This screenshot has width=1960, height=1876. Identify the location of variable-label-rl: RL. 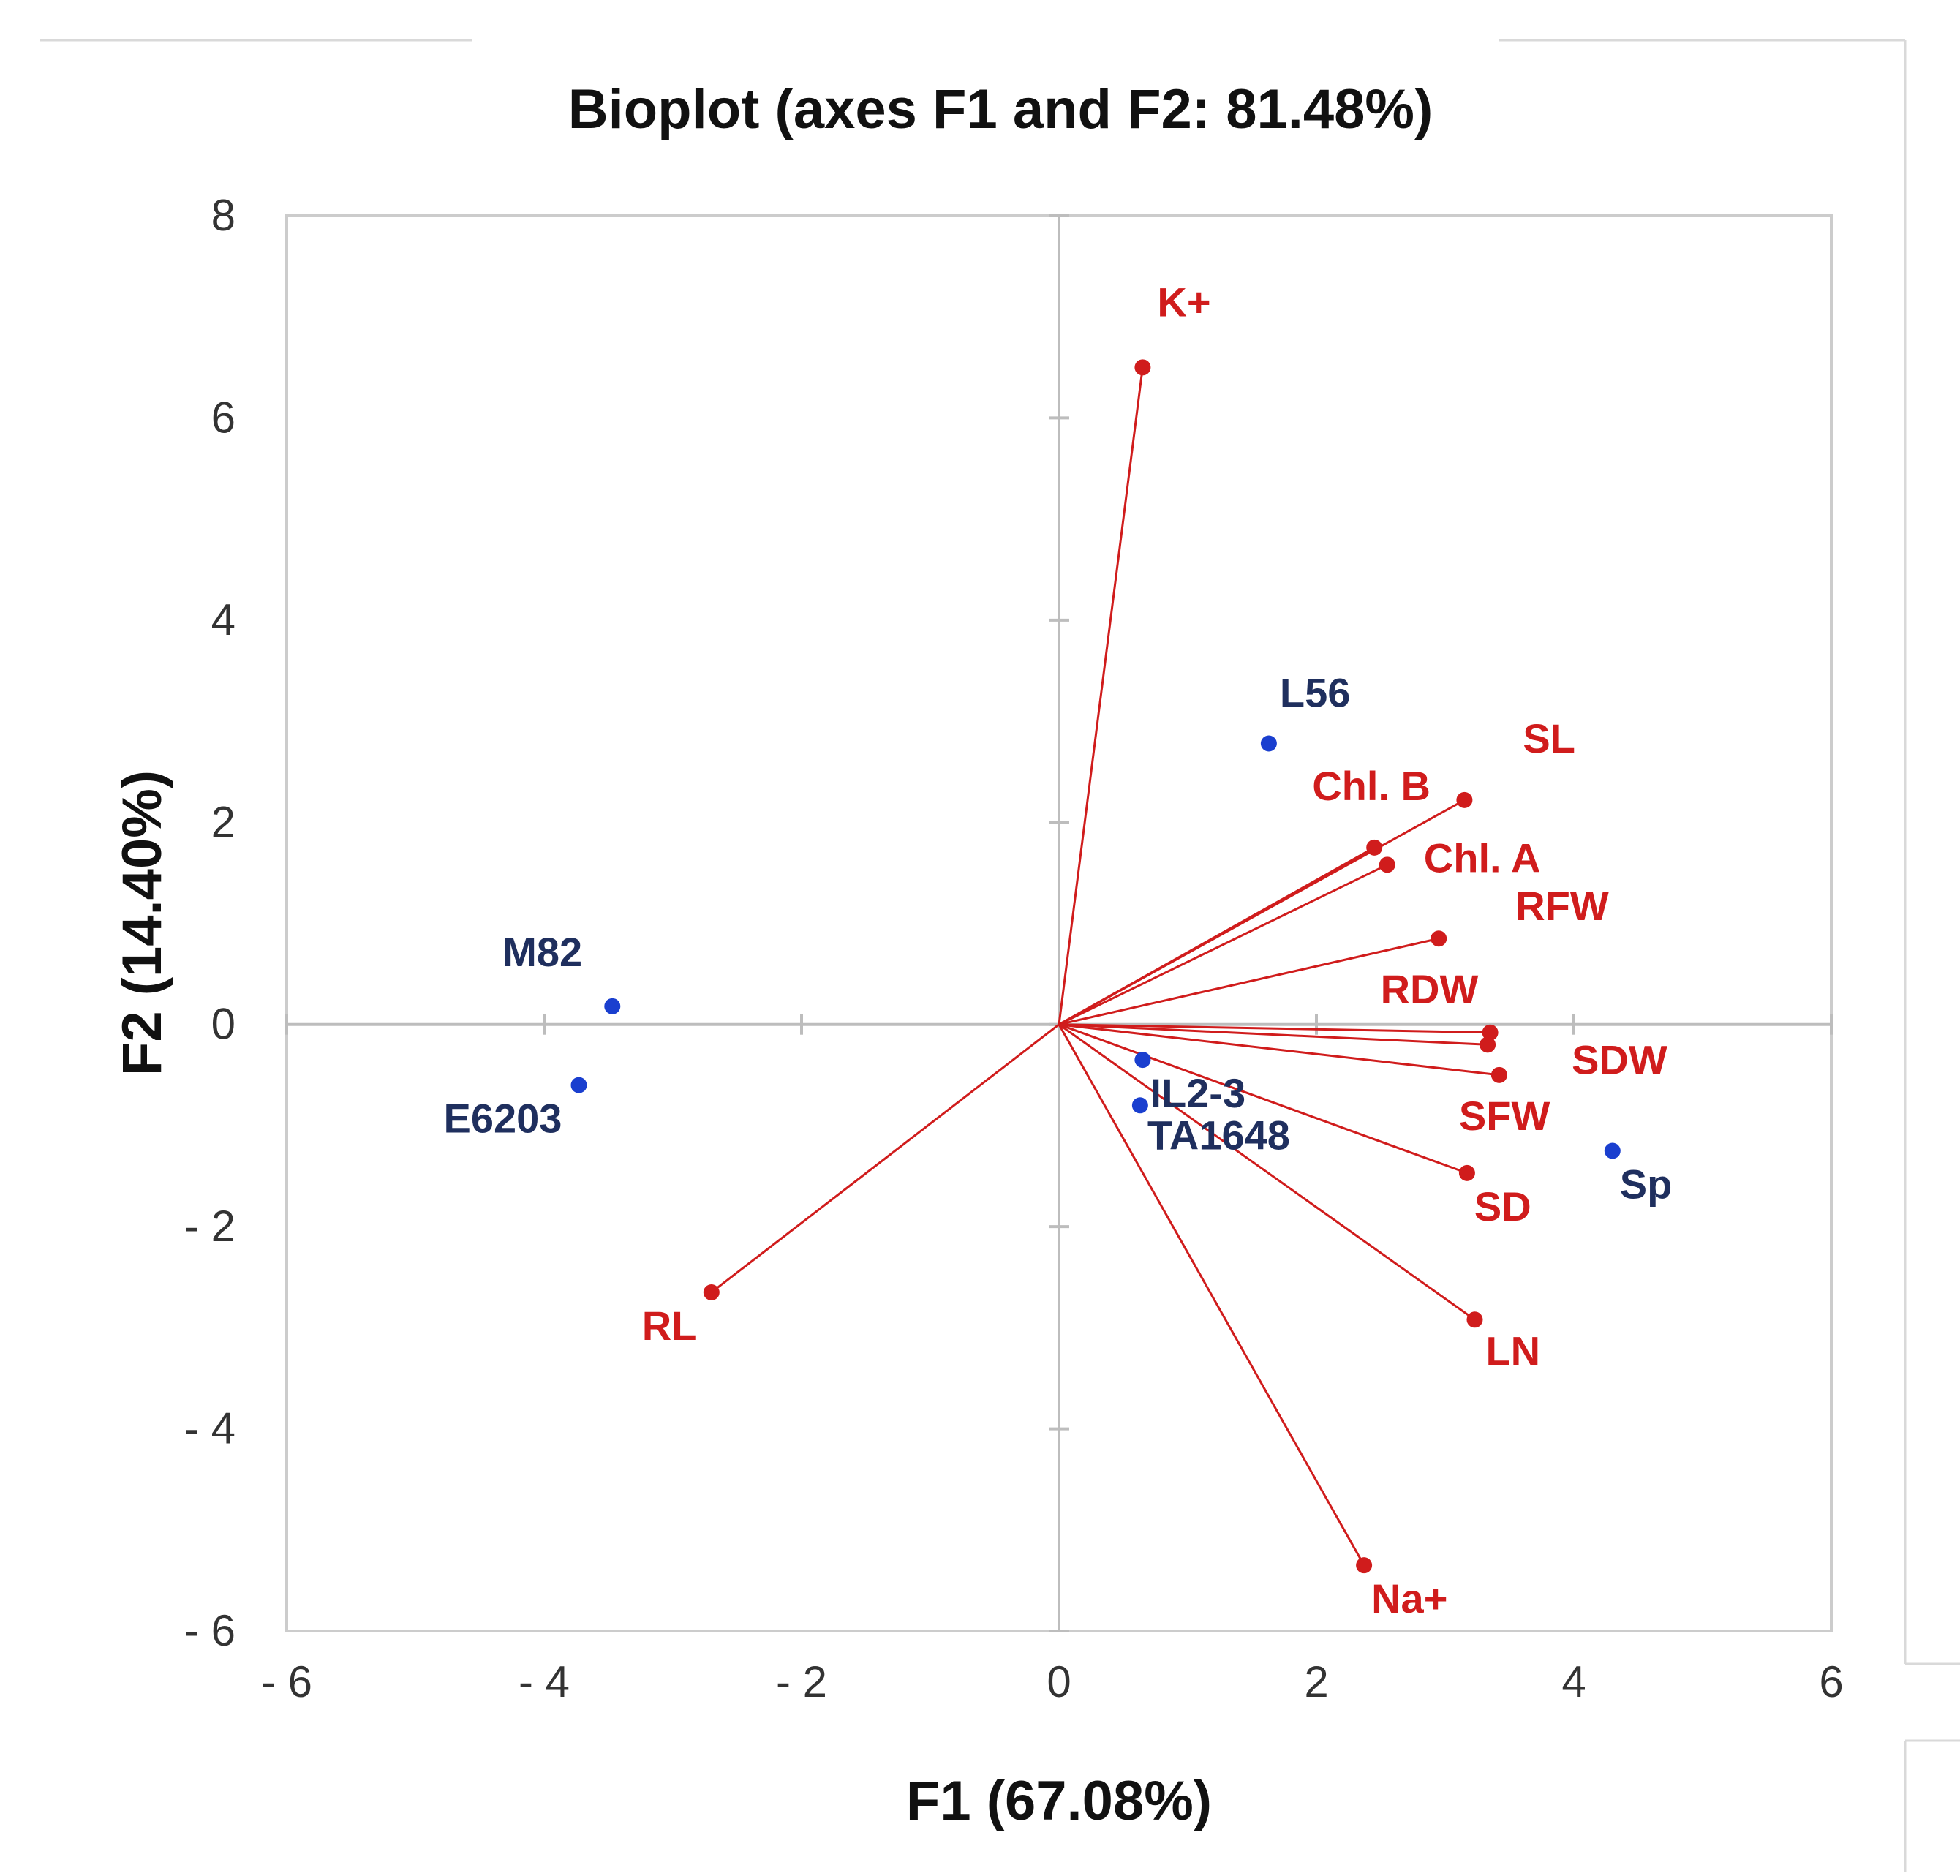
(669, 1326).